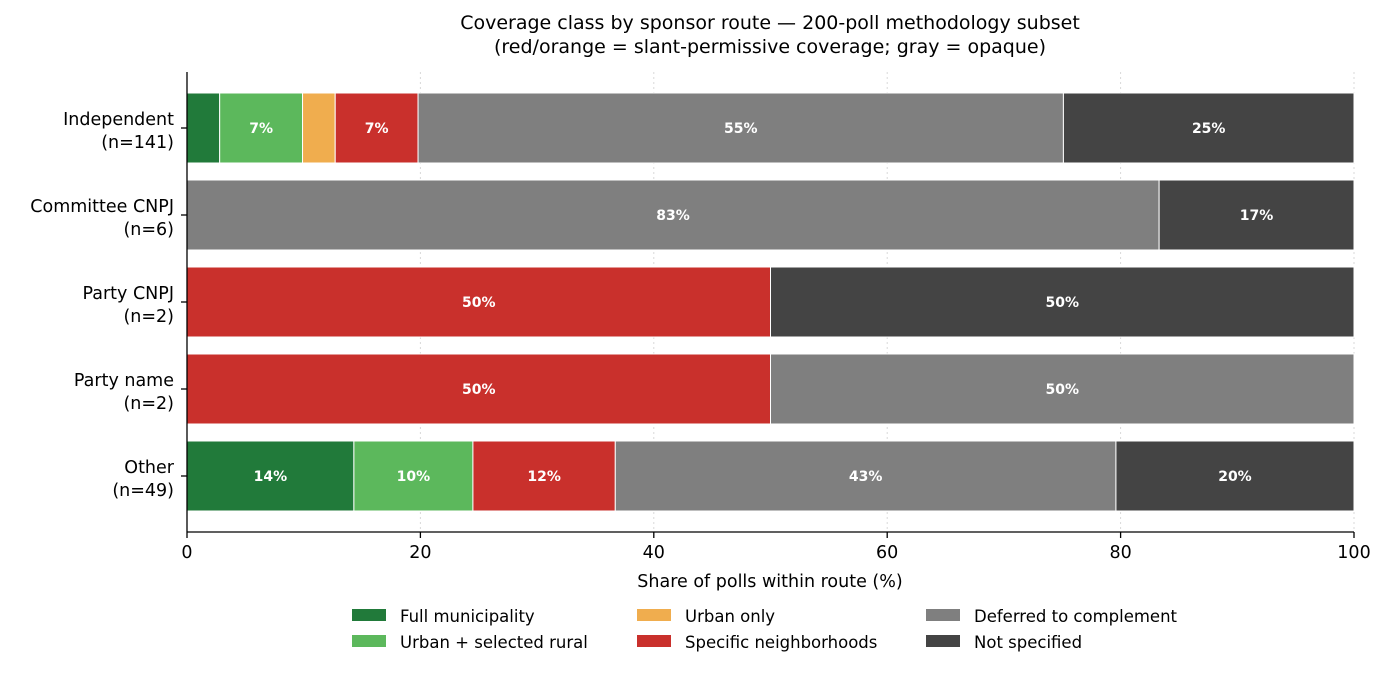  Describe the element at coordinates (271, 477) in the screenshot. I see `bar-data-label: 14%` at that location.